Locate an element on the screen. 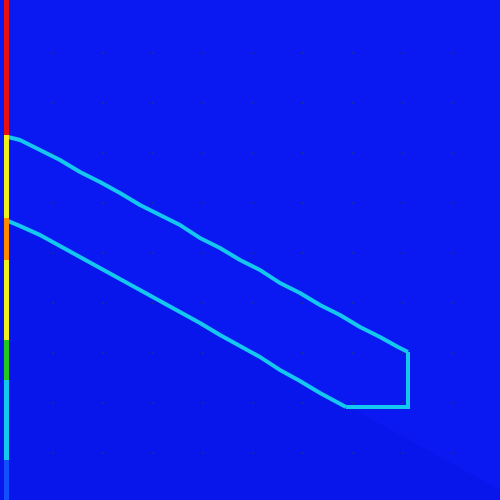 This screenshot has height=500, width=500. left-color-bar is located at coordinates (6, 250).